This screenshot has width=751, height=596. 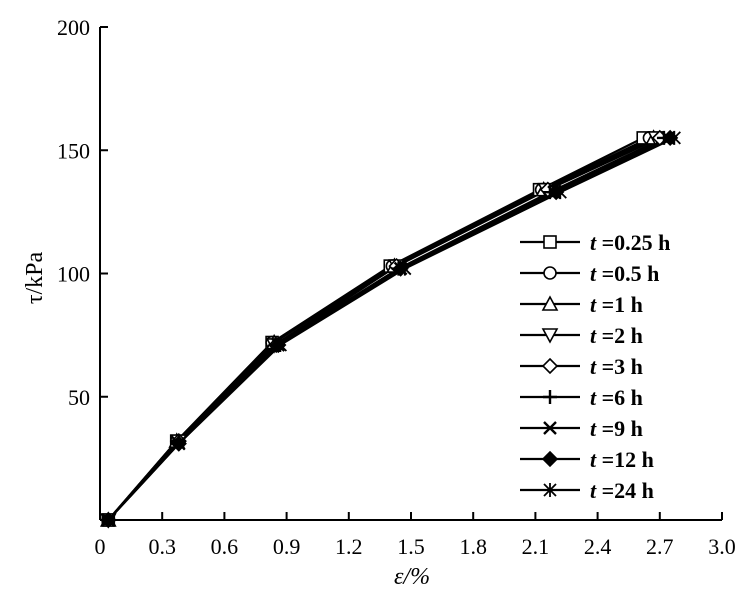 I want to click on legend-label: t =24 h, so click(x=622, y=490).